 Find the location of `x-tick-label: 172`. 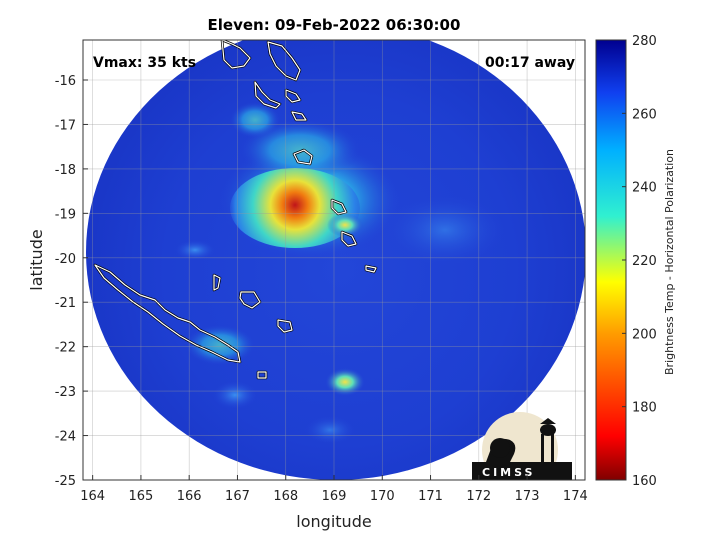

x-tick-label: 172 is located at coordinates (478, 496).